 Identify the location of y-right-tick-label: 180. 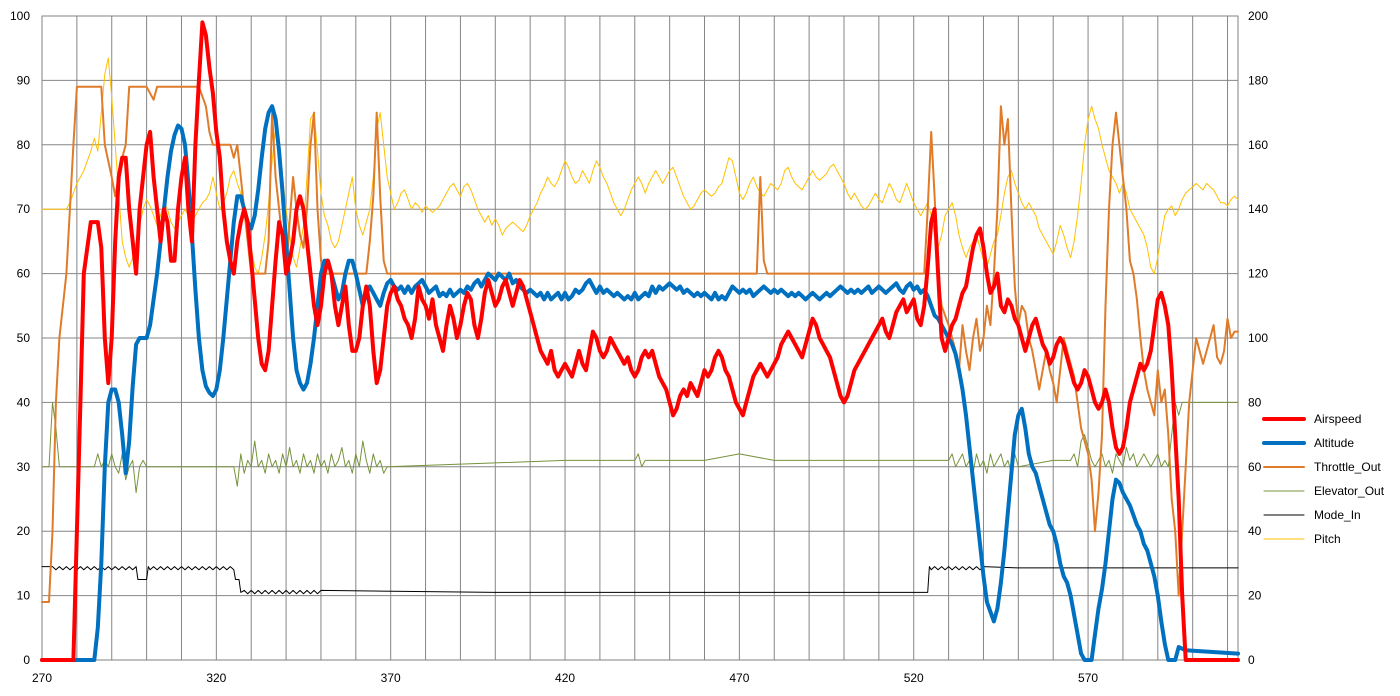
(1258, 80).